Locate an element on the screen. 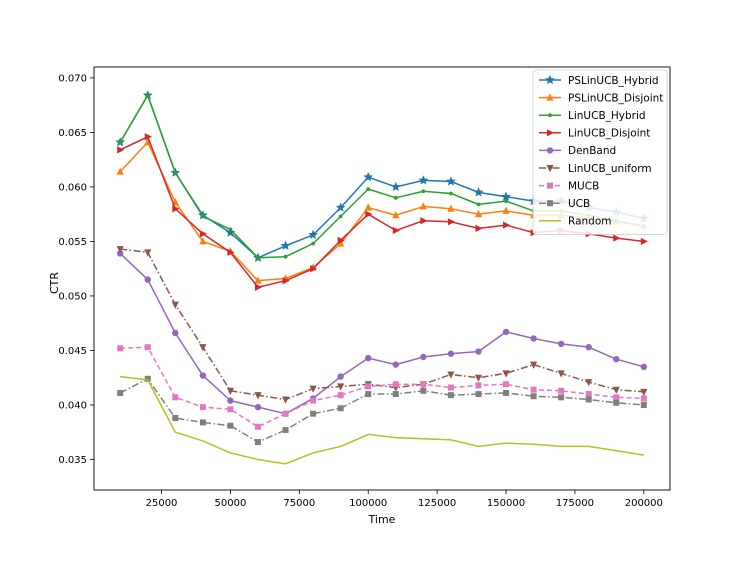  x-axis-label: Time is located at coordinates (382, 519).